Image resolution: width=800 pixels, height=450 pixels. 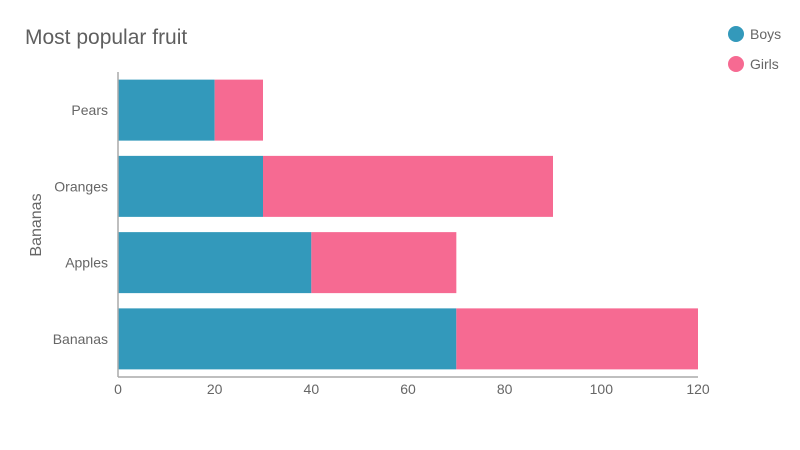 What do you see at coordinates (736, 64) in the screenshot?
I see `legend-swatch-girls` at bounding box center [736, 64].